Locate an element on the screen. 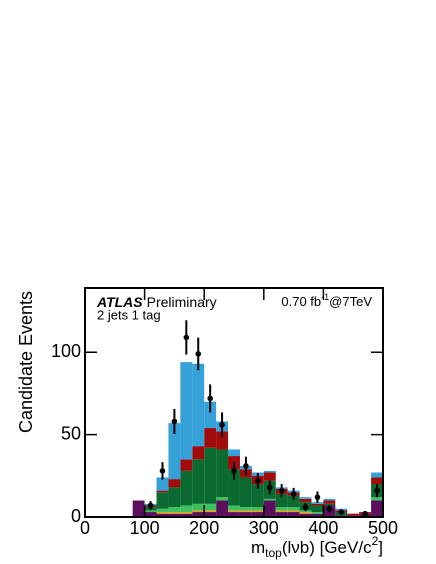 This screenshot has height=564, width=436. x-label-part: m is located at coordinates (258, 547).